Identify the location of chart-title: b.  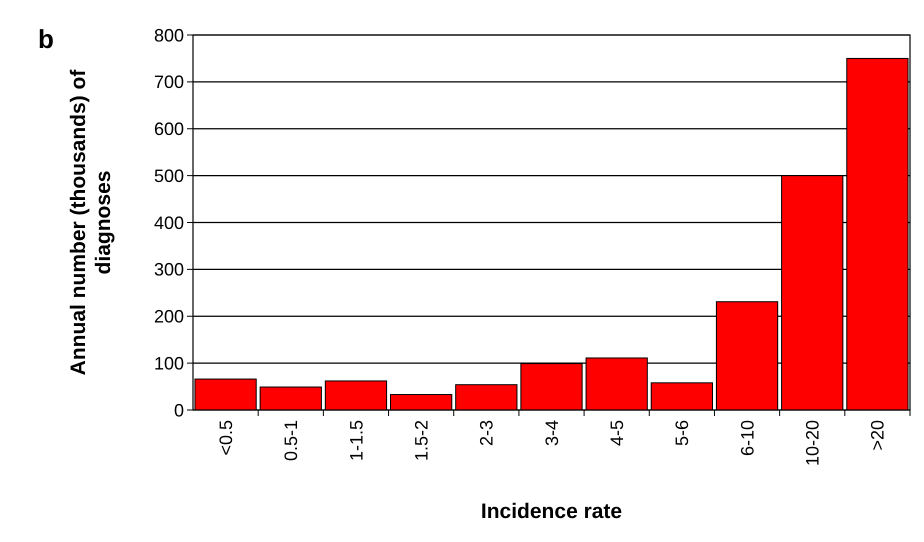
(46, 39).